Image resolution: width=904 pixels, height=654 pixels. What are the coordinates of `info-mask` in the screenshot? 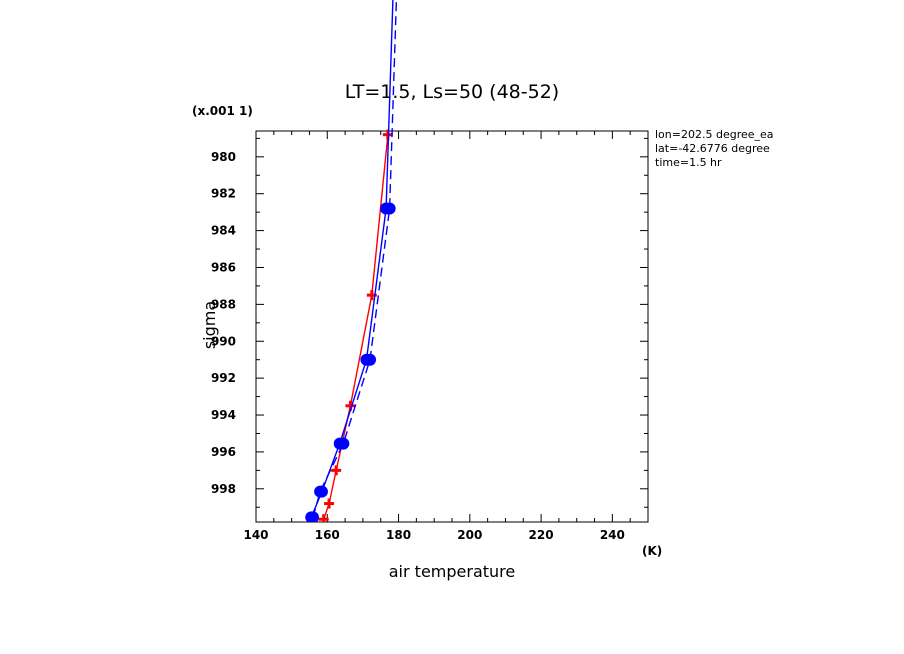 It's located at (842, 150).